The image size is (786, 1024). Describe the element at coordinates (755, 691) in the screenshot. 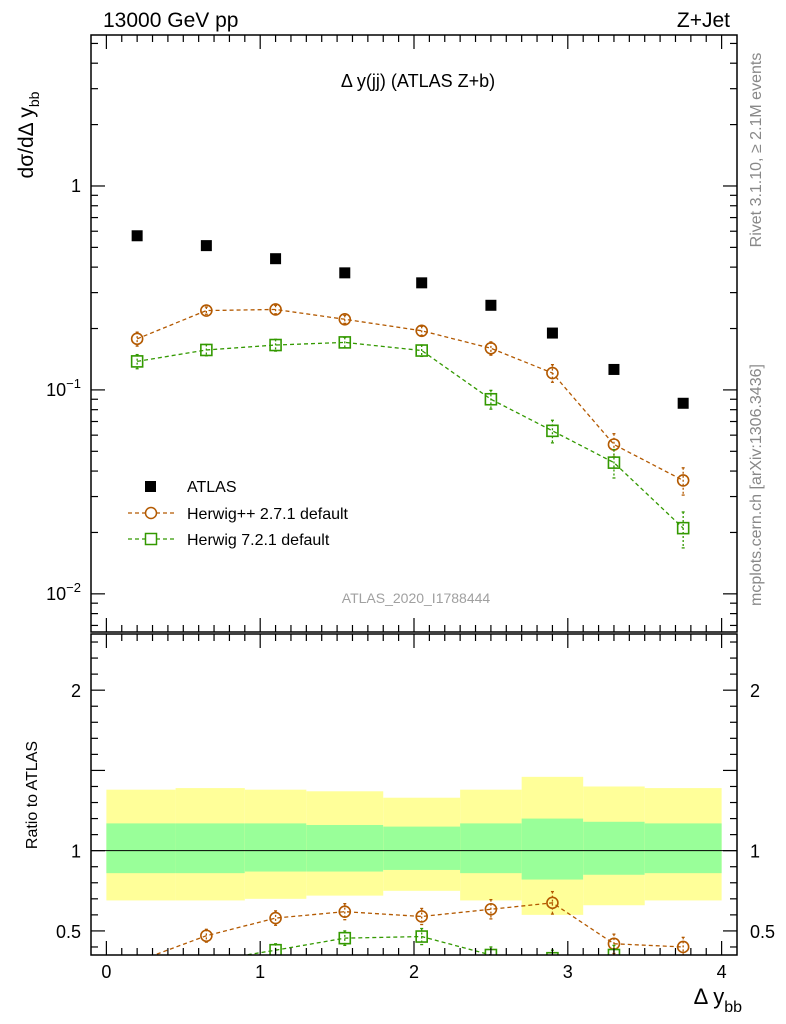

I see `ratio-y-tick-label-right: 2` at that location.